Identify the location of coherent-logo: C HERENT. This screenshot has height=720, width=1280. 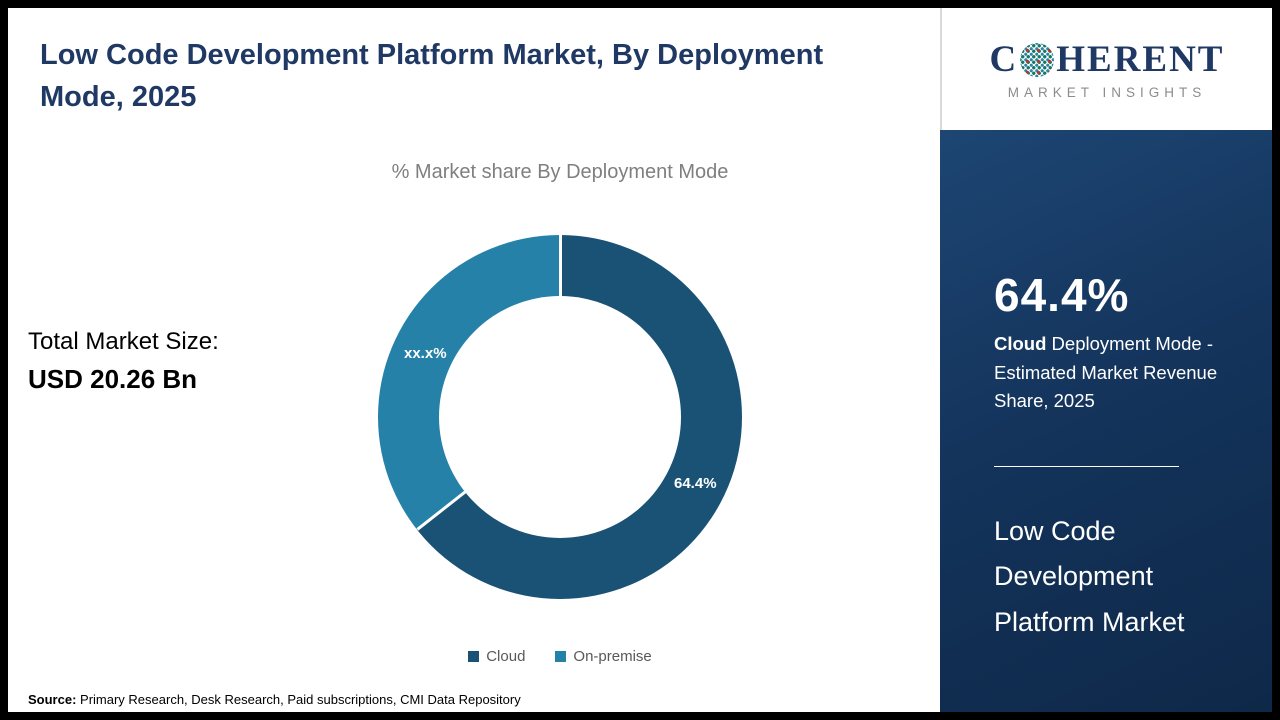
(1107, 59).